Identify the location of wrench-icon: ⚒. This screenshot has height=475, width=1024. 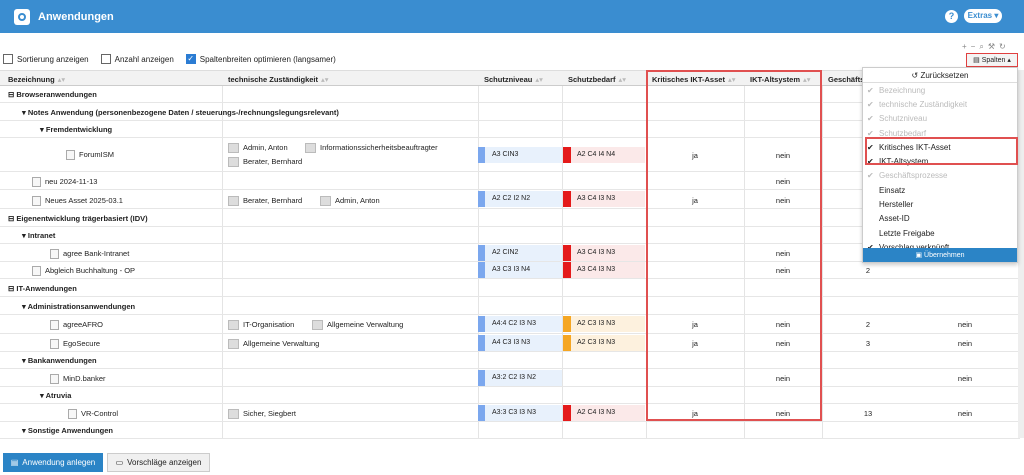
(991, 46).